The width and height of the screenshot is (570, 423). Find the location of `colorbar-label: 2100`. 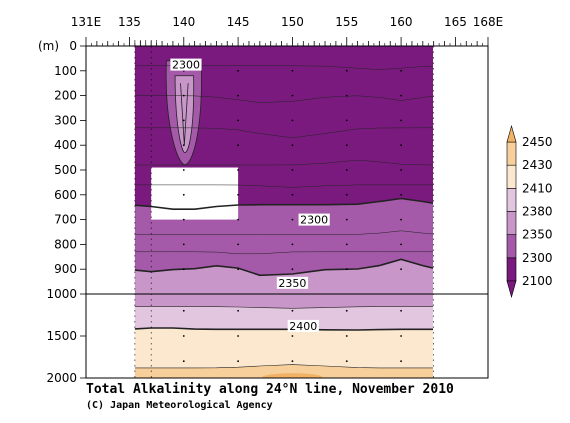

colorbar-label: 2100 is located at coordinates (537, 281).